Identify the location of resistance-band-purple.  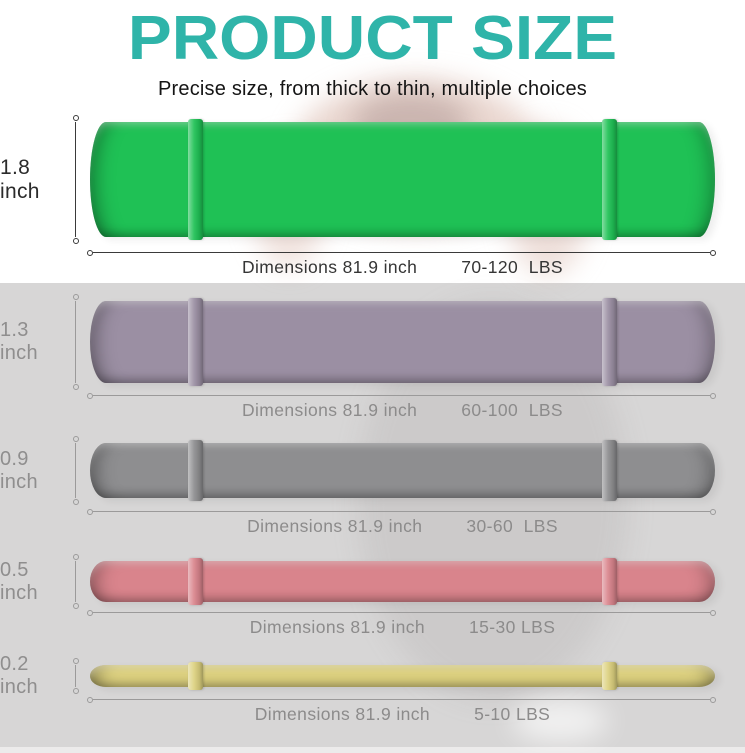
(402, 342).